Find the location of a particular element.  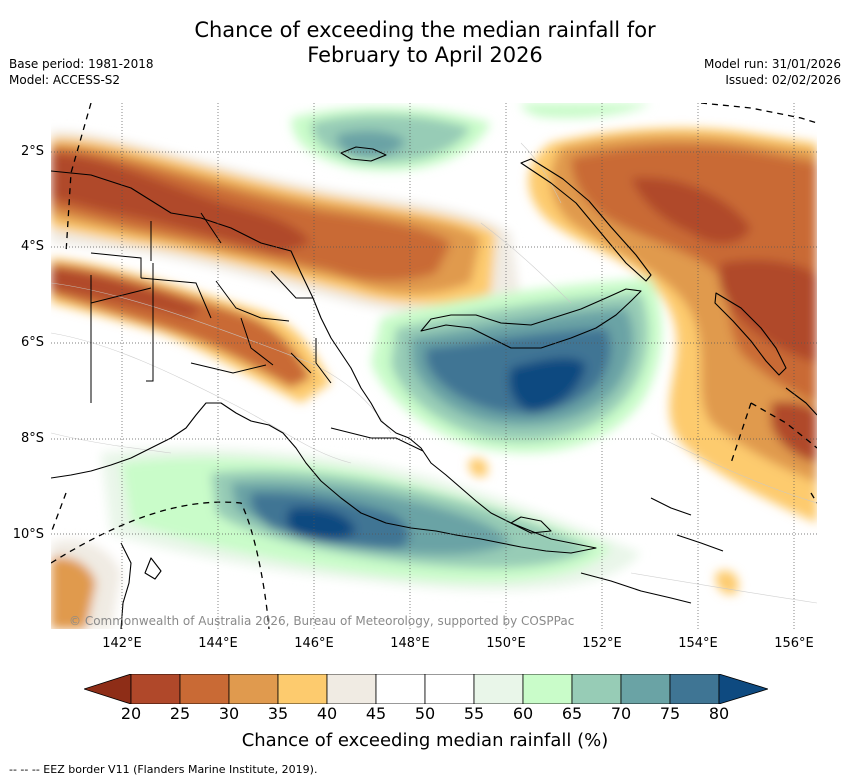

colorbar is located at coordinates (426, 689).